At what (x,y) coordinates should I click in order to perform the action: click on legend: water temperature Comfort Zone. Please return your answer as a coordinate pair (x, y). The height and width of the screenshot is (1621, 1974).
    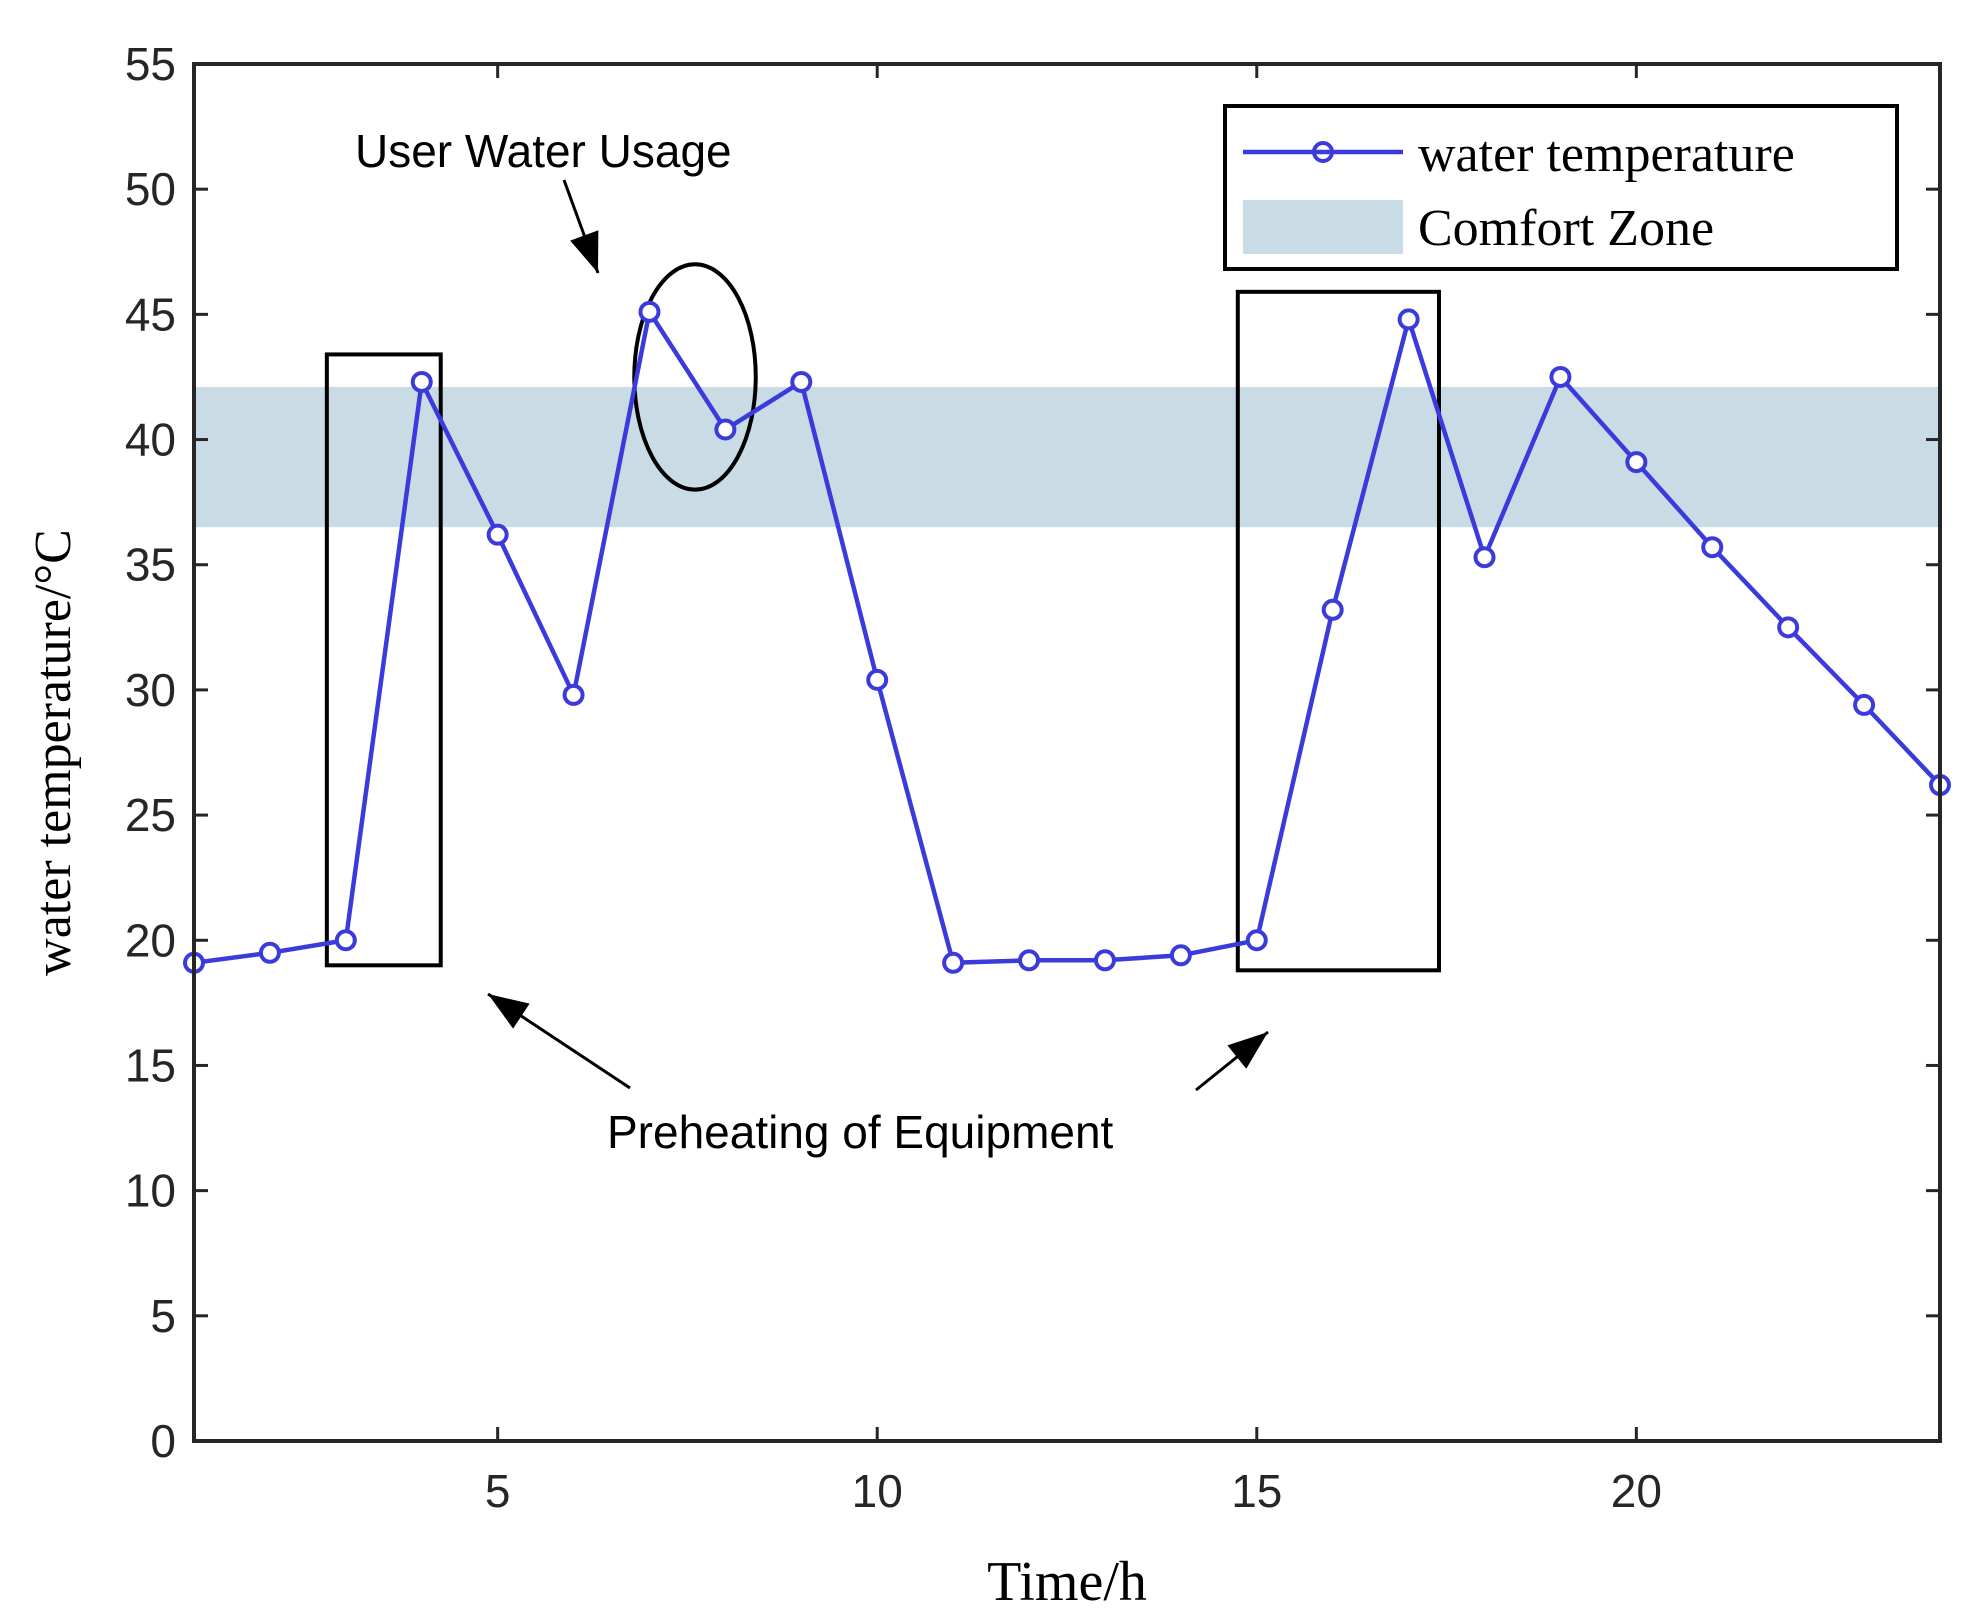
    Looking at the image, I should click on (1561, 187).